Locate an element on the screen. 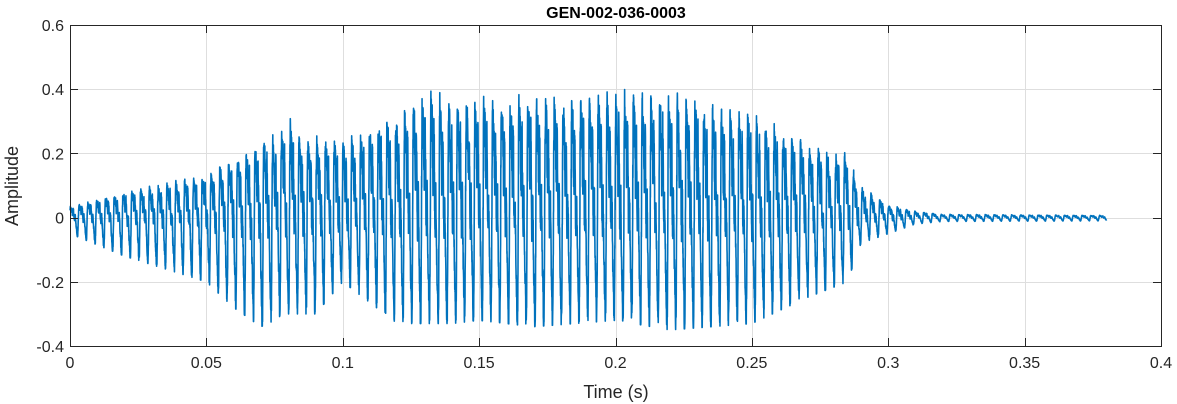 Image resolution: width=1177 pixels, height=404 pixels. y-tick-label: 0.2 is located at coordinates (53, 154).